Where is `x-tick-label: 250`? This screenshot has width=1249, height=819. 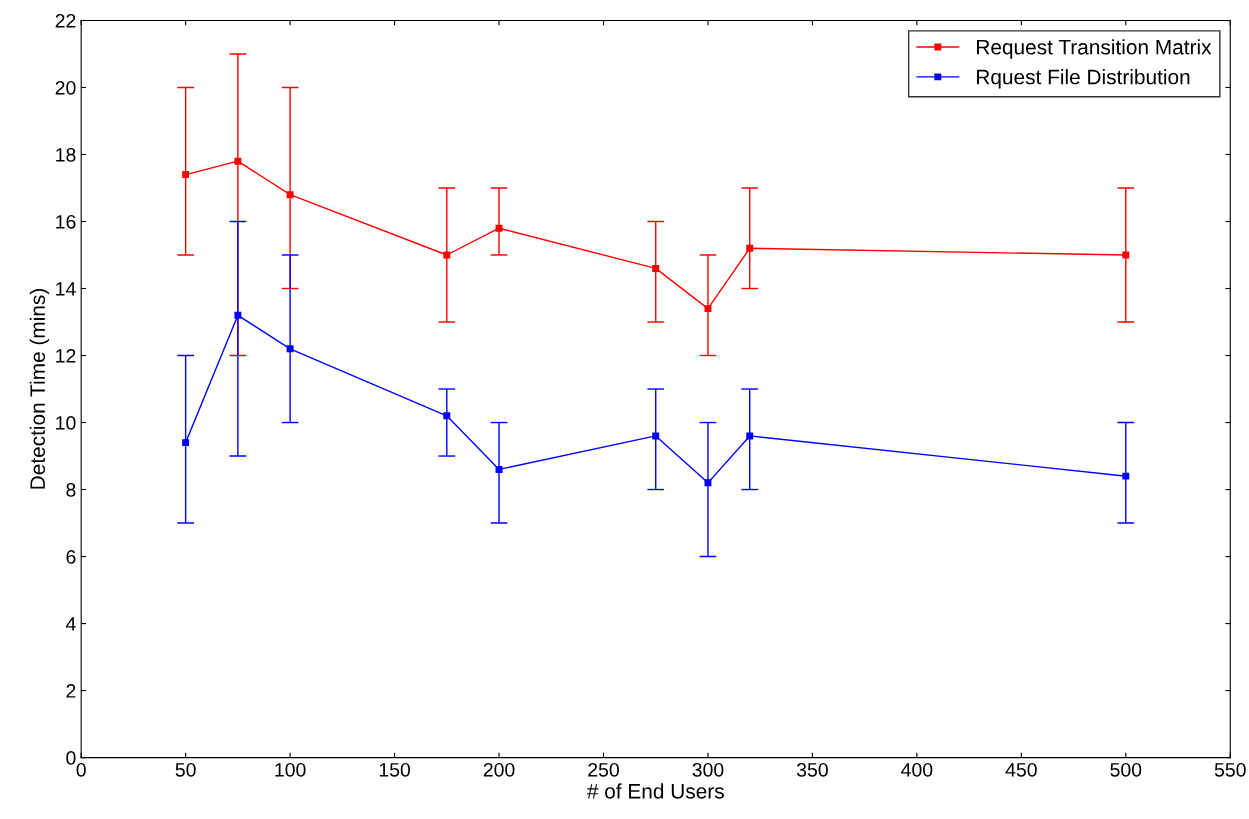
x-tick-label: 250 is located at coordinates (603, 769).